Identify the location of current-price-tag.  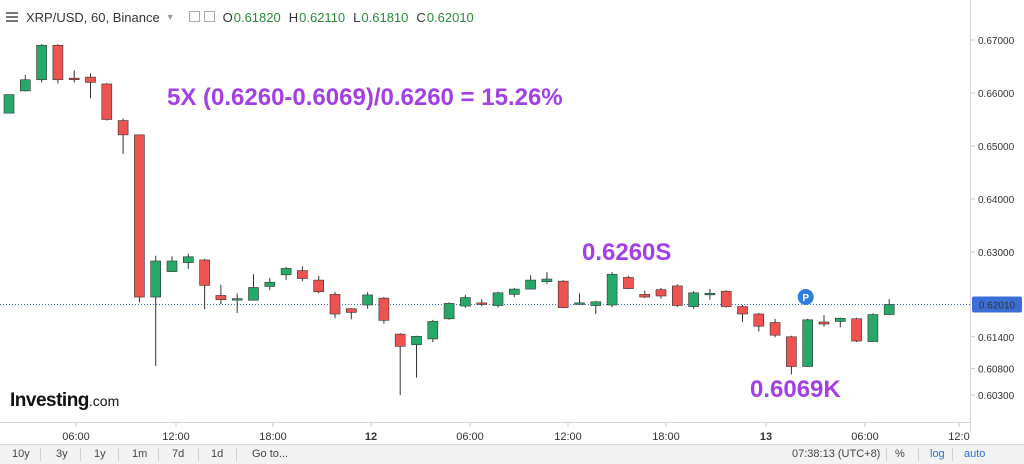
(997, 304).